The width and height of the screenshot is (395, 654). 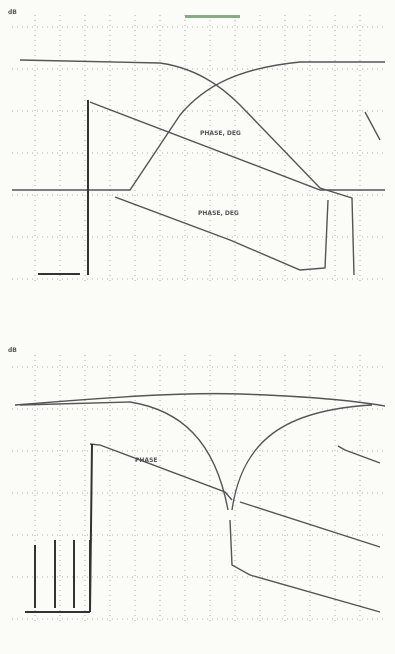 What do you see at coordinates (146, 460) in the screenshot?
I see `curve-label: PHASE` at bounding box center [146, 460].